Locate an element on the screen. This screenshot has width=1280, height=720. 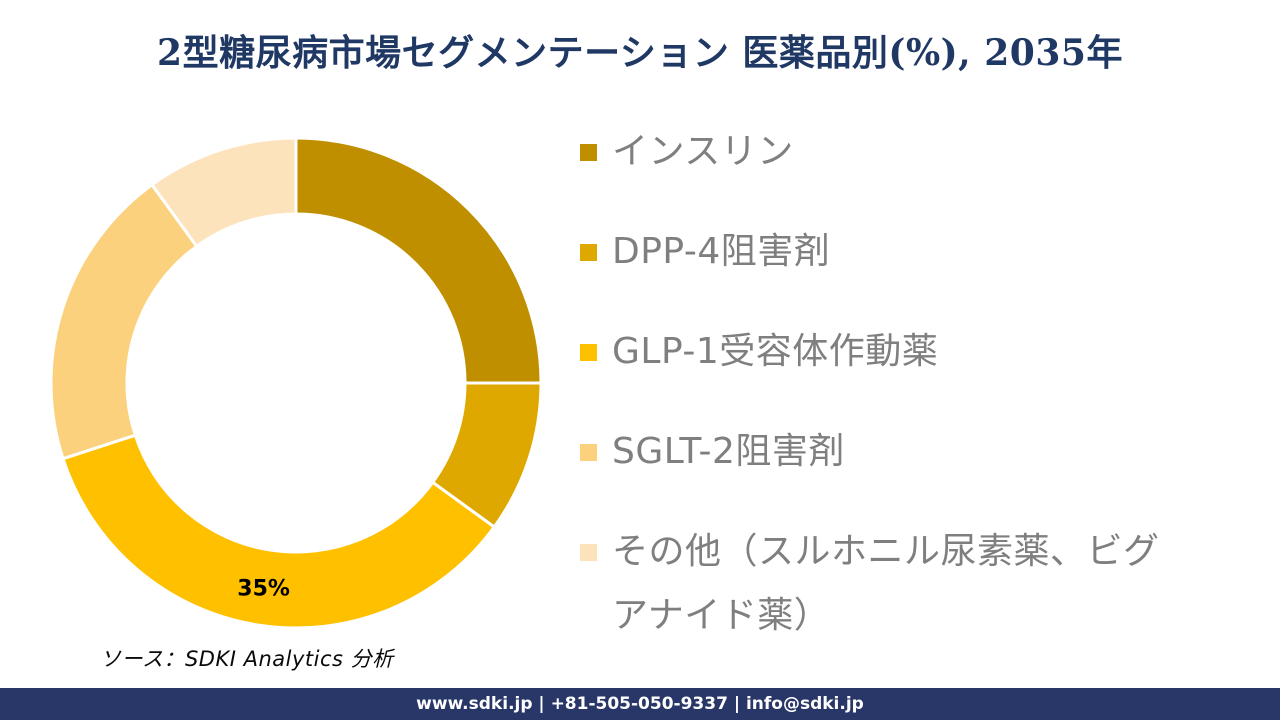
legend-item-others: その他（スルホニル尿素薬、ビグアナイド薬） is located at coordinates (880, 584).